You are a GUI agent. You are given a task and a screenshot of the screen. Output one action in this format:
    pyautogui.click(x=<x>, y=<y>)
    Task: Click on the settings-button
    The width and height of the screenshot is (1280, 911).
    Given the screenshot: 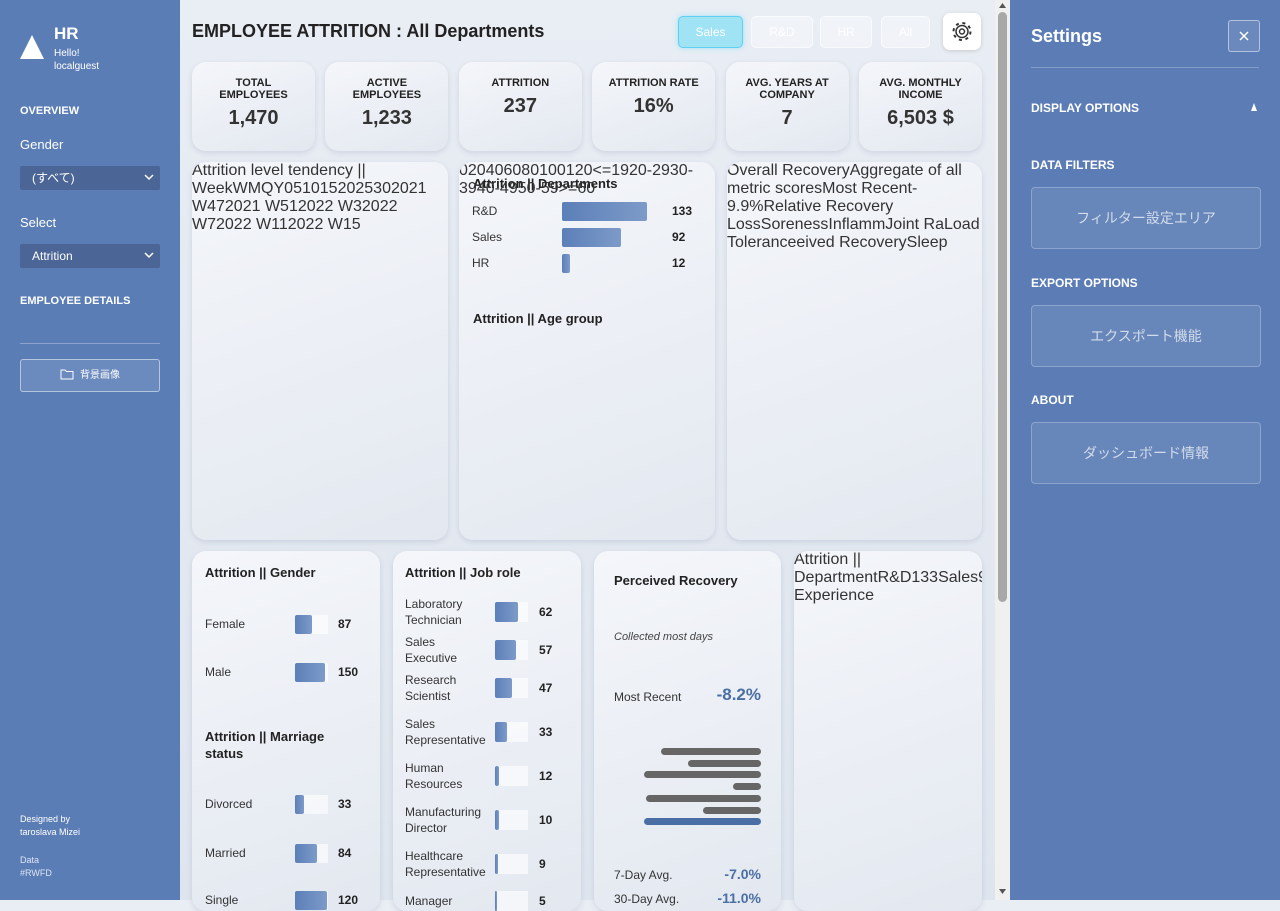 What is the action you would take?
    pyautogui.click(x=962, y=31)
    